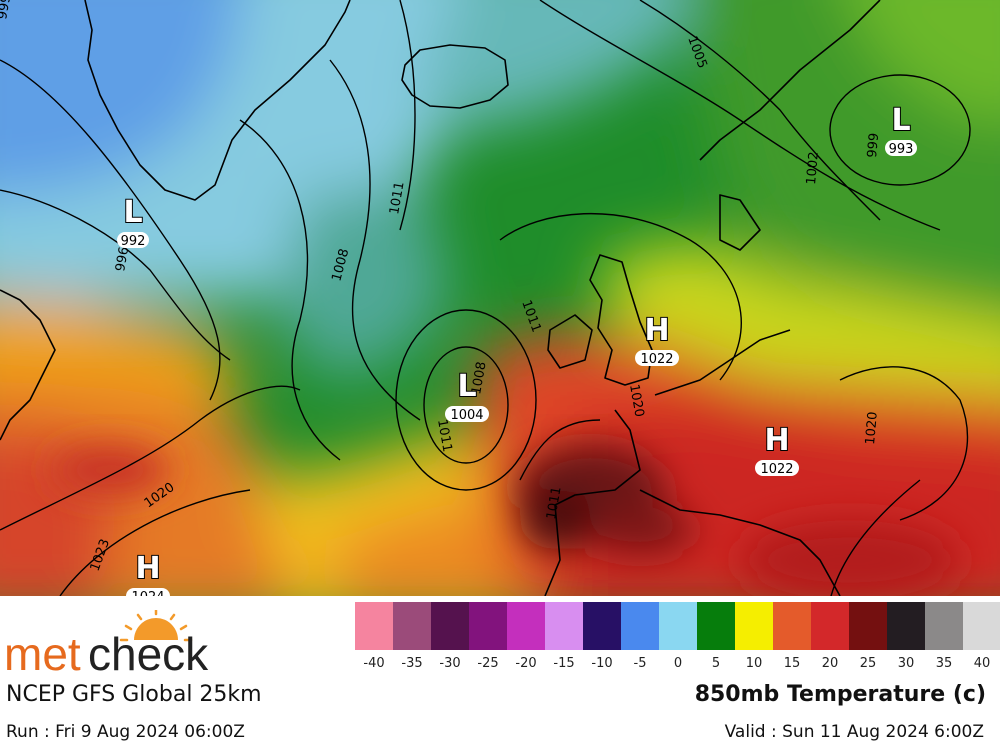  I want to click on color-scale-tick-label: 40, so click(982, 663).